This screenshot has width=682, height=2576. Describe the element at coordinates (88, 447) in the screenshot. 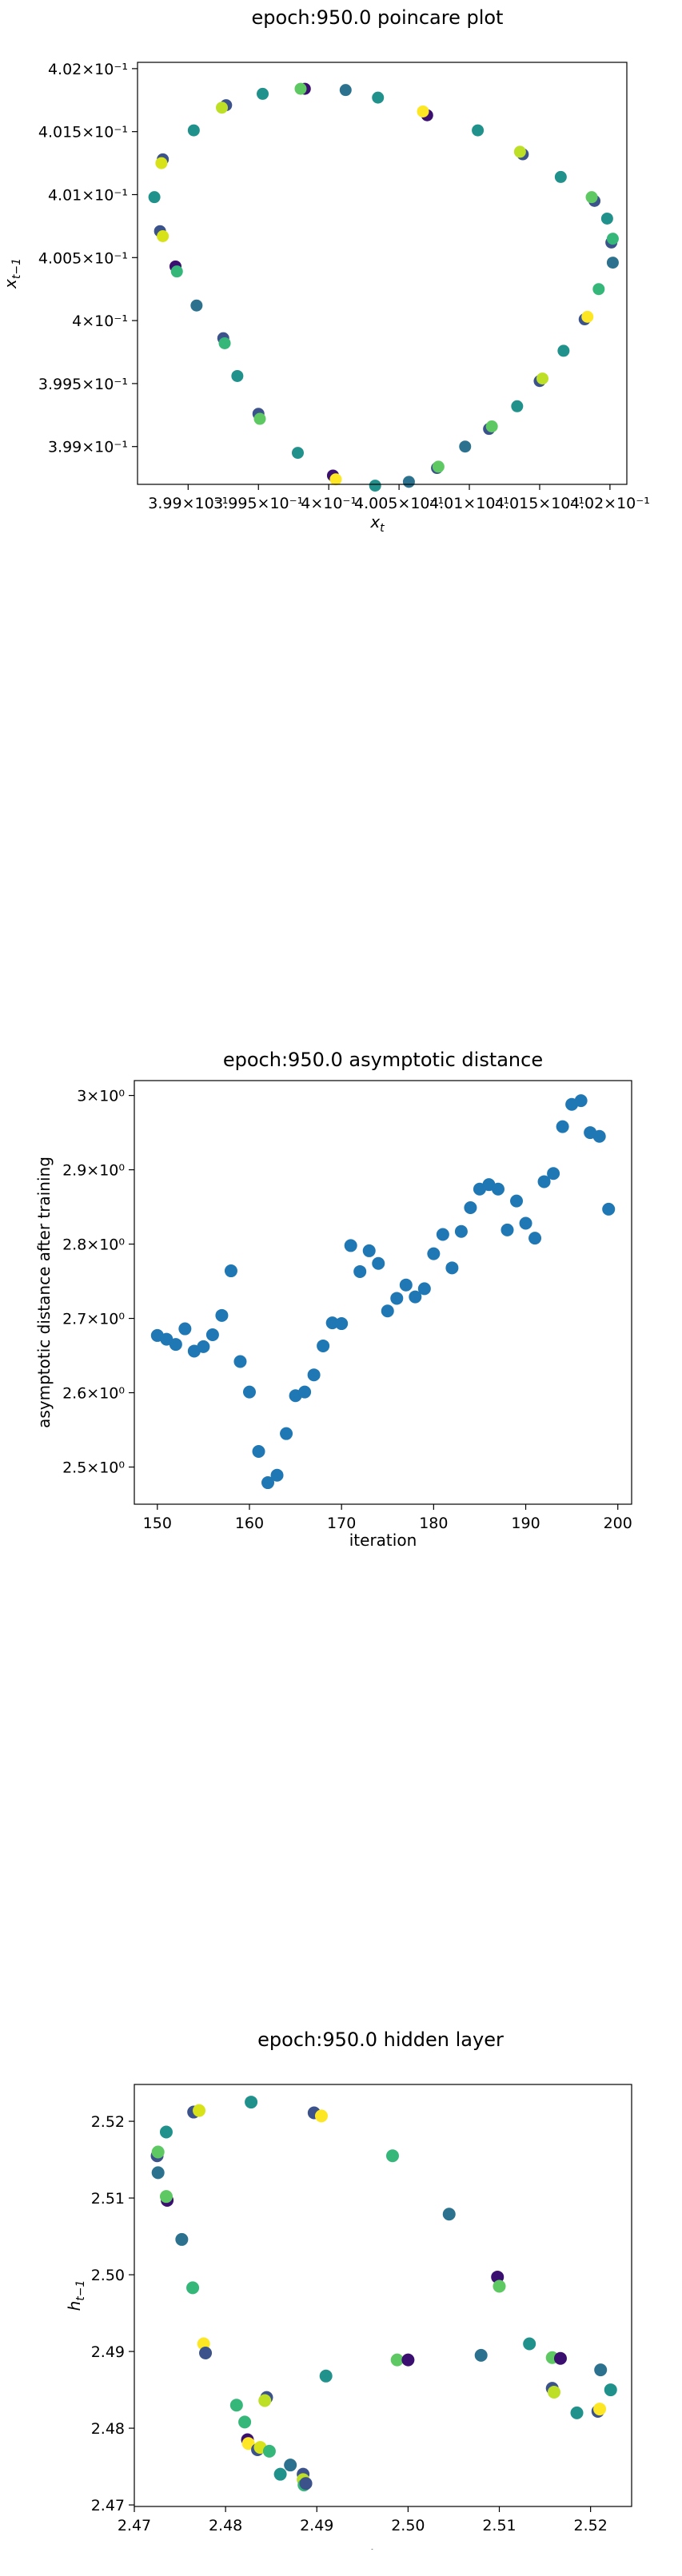

I see `y-tick-label: 3.99×10⁻¹` at that location.